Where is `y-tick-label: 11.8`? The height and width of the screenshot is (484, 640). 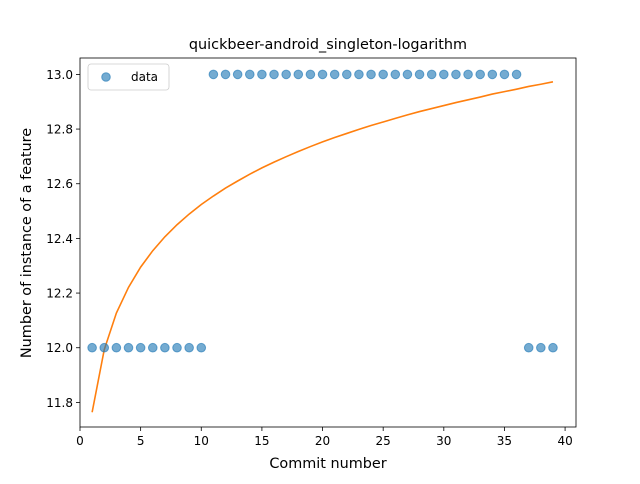 y-tick-label: 11.8 is located at coordinates (59, 403).